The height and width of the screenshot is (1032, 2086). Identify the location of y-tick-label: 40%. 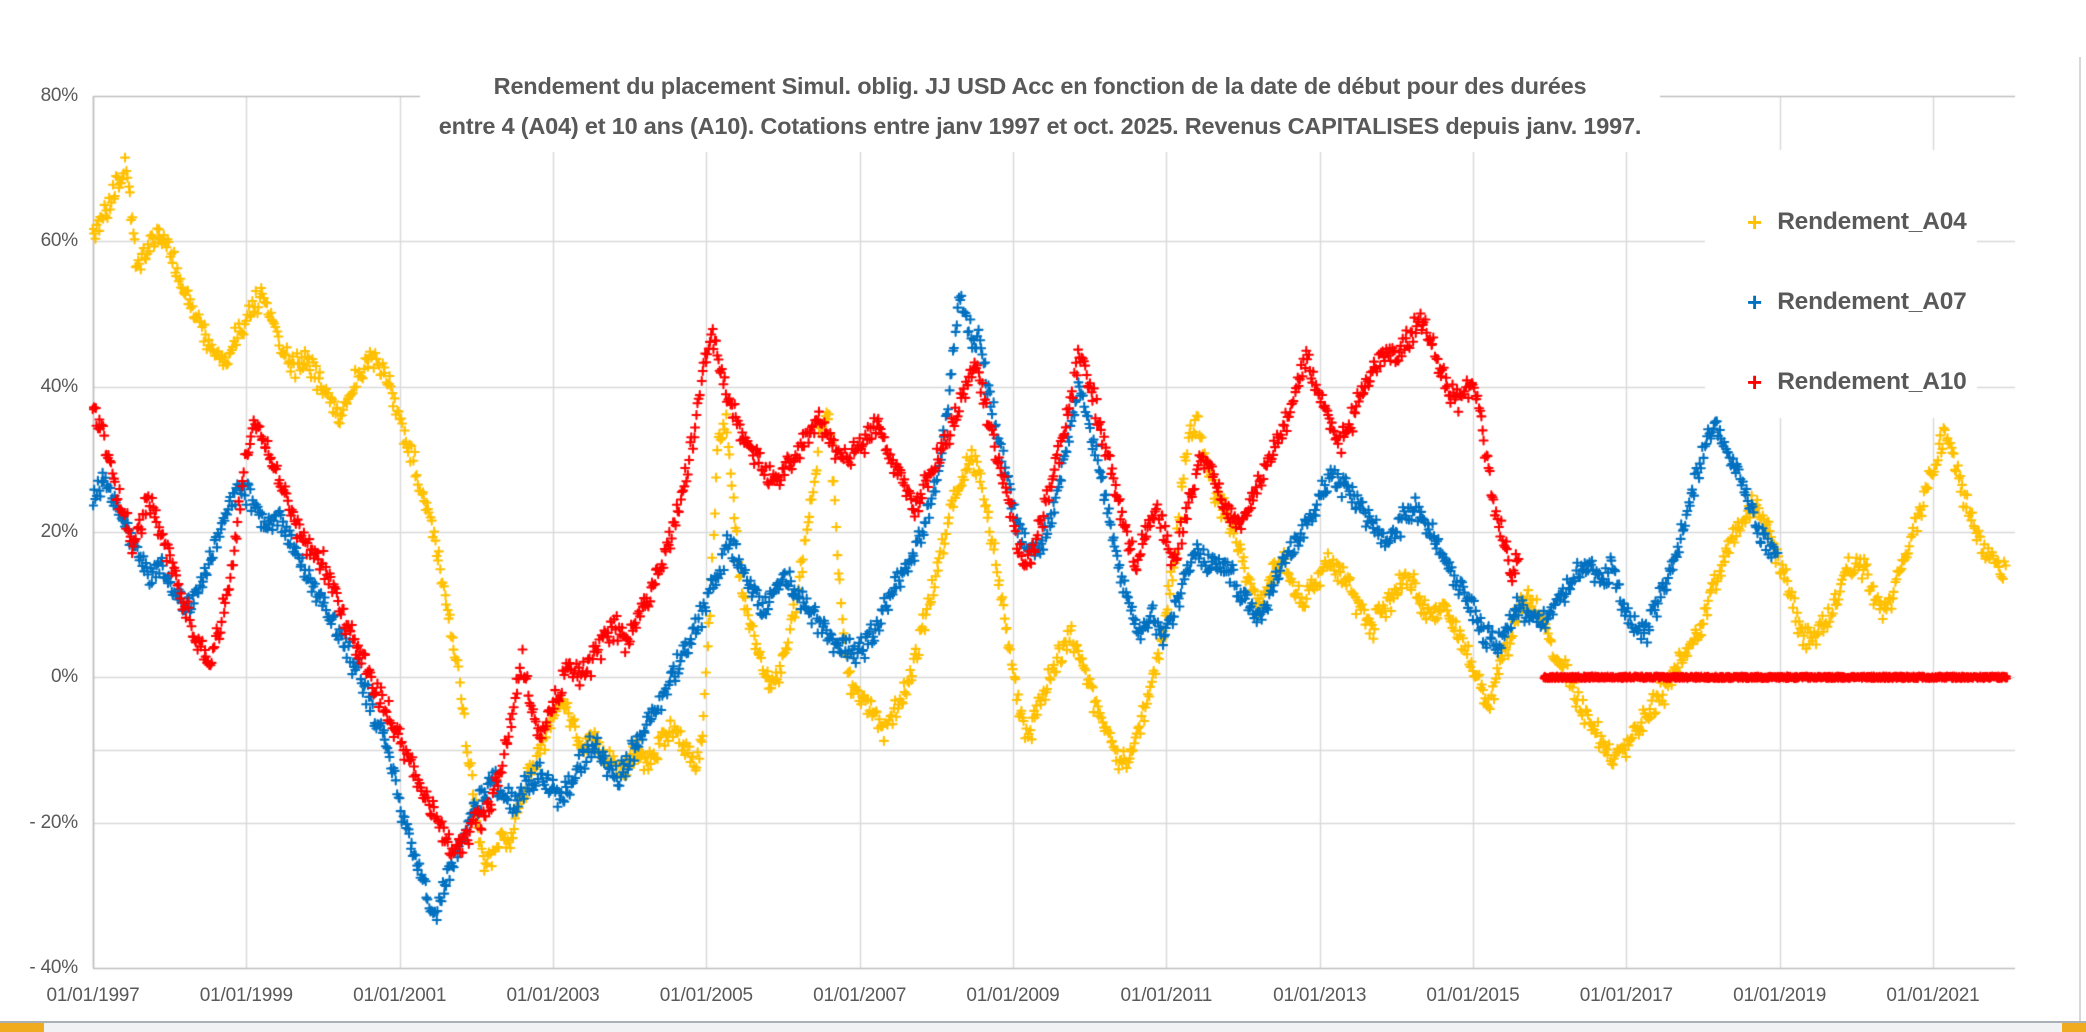
(59, 386).